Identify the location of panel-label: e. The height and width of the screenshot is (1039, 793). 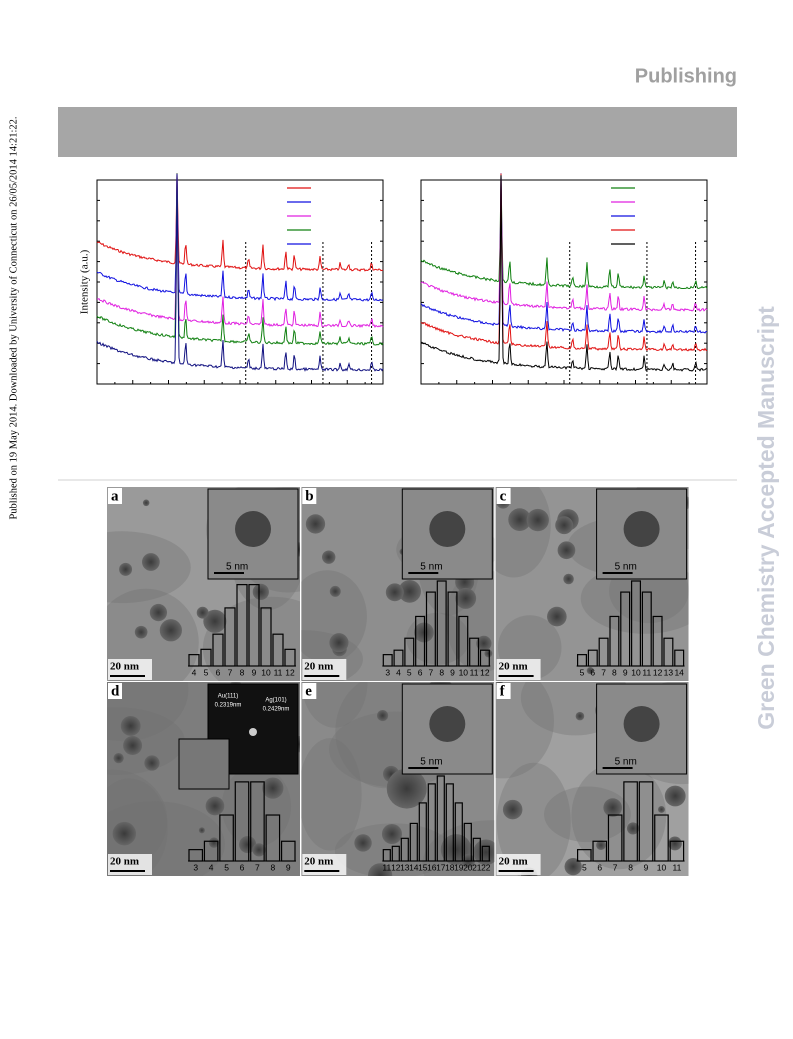
(308, 691).